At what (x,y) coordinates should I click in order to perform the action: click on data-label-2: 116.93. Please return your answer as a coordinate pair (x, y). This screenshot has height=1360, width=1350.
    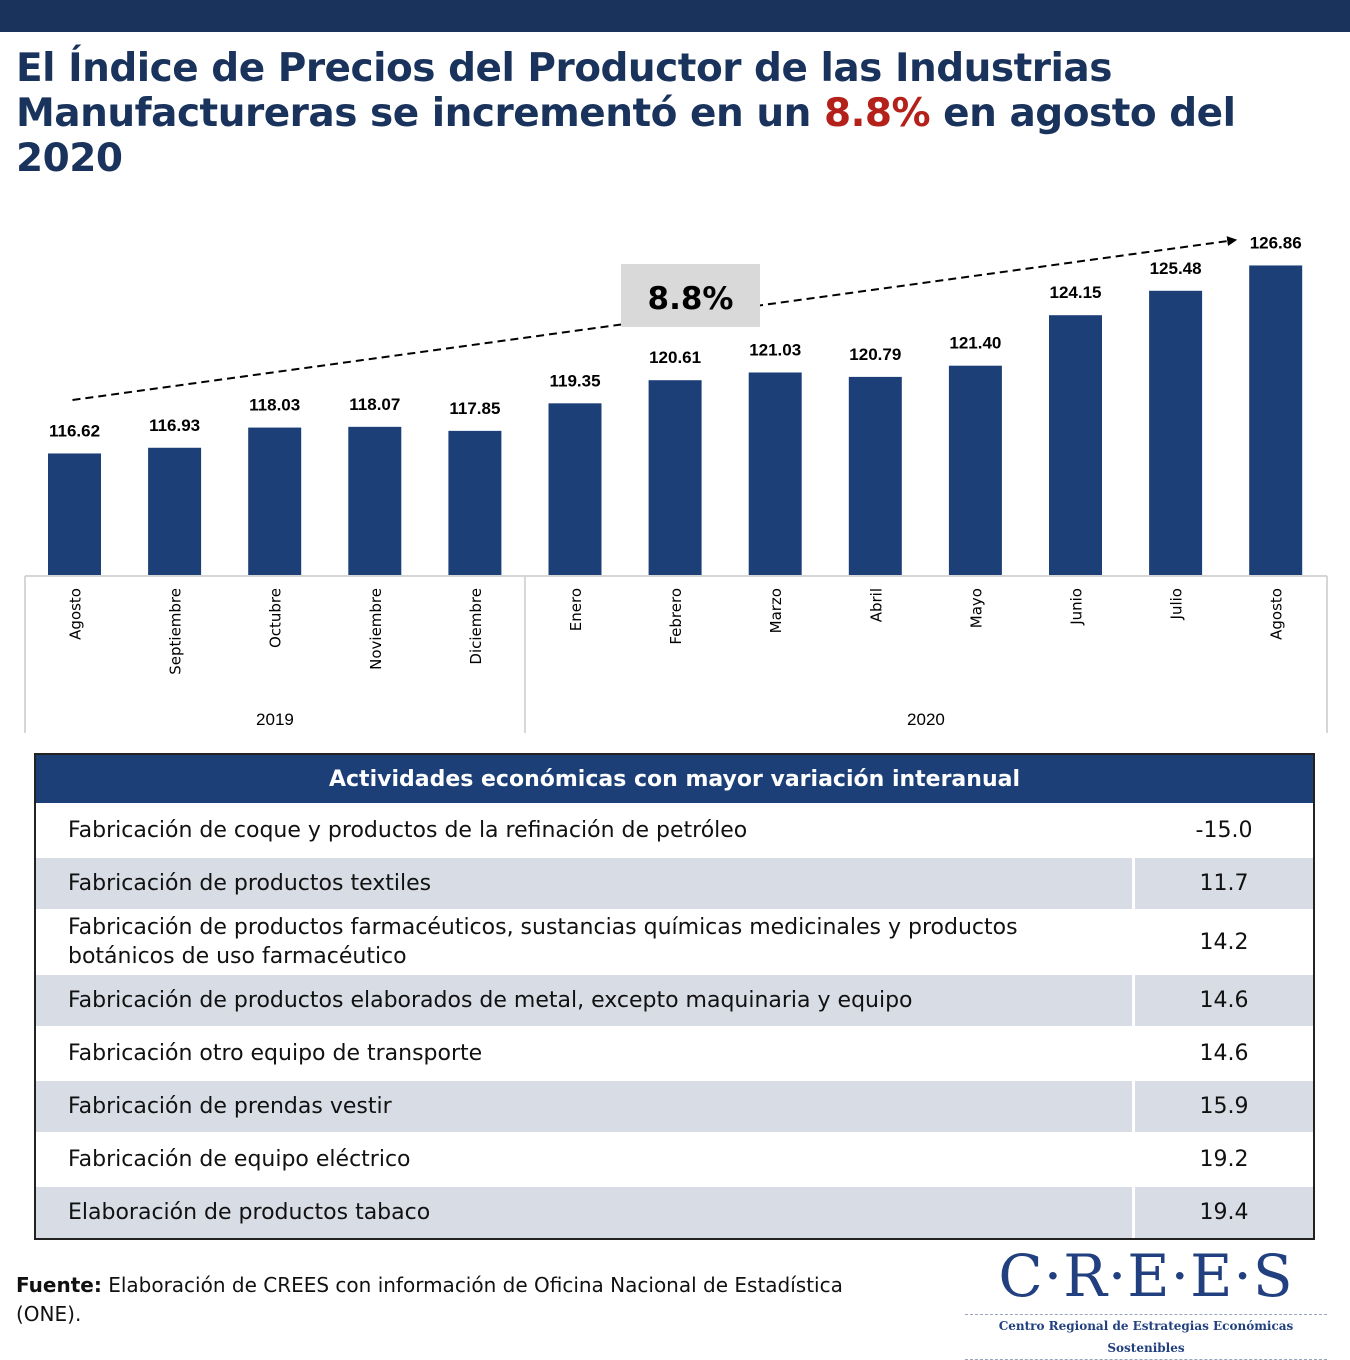
    Looking at the image, I should click on (174, 425).